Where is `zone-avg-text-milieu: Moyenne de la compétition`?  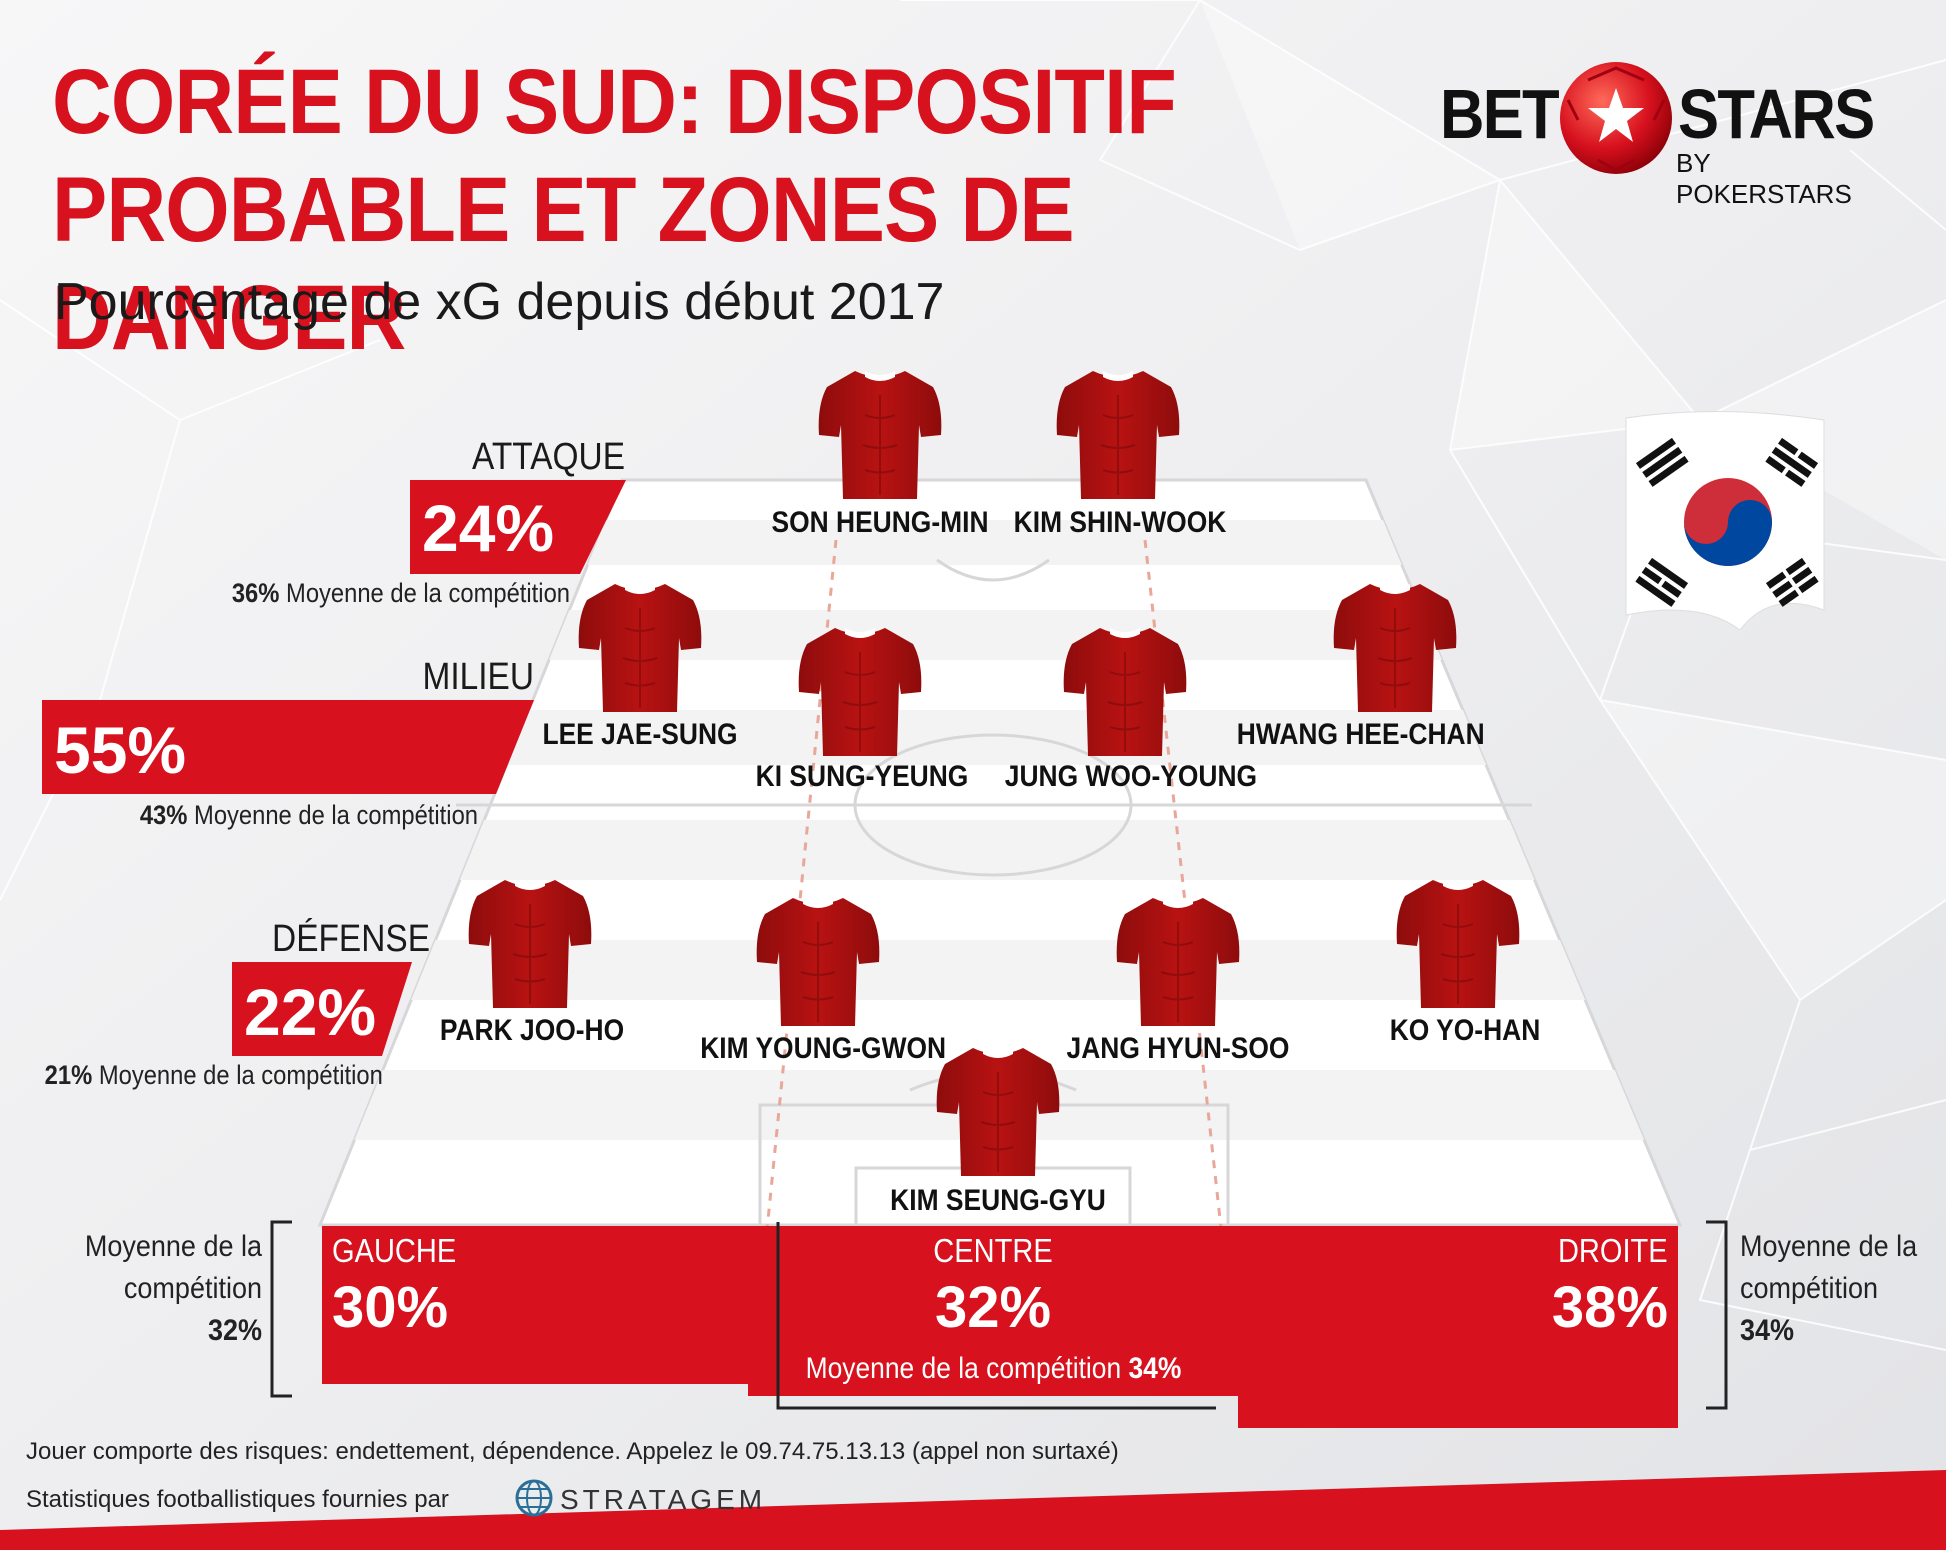
zone-avg-text-milieu: Moyenne de la compétition is located at coordinates (336, 815).